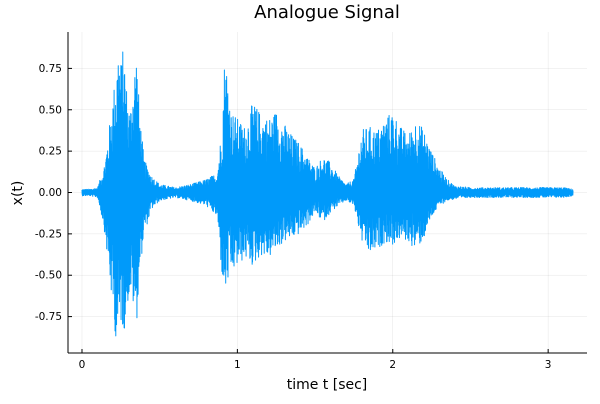  Describe the element at coordinates (48, 276) in the screenshot. I see `y-tick-label-5: -0.50` at that location.